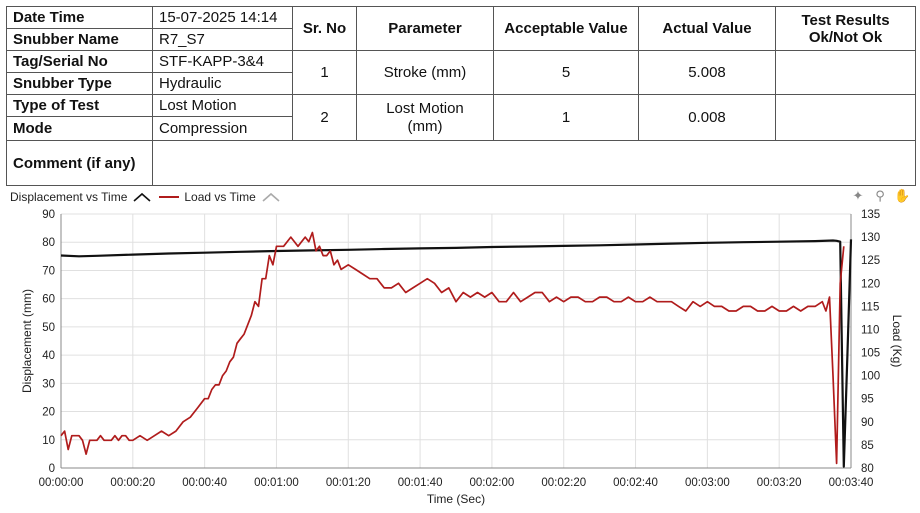 The width and height of the screenshot is (920, 513). Describe the element at coordinates (325, 73) in the screenshot. I see `row1-sr-no: 1` at that location.